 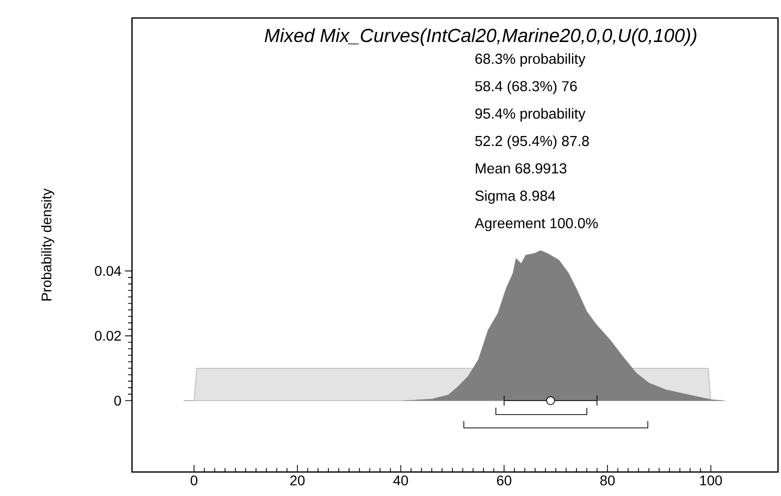 What do you see at coordinates (107, 335) in the screenshot?
I see `y-tick-label: 0.02` at bounding box center [107, 335].